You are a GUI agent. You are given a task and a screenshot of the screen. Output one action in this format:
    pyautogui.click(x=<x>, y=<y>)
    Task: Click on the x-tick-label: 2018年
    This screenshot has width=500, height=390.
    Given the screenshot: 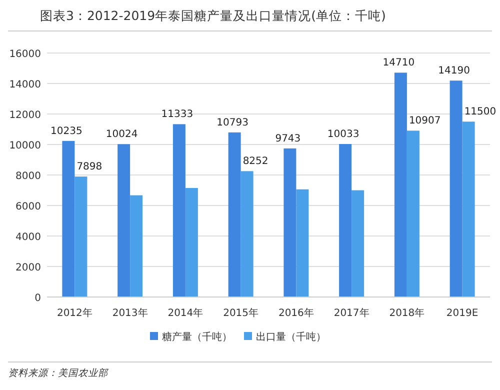 What is the action you would take?
    pyautogui.click(x=407, y=313)
    